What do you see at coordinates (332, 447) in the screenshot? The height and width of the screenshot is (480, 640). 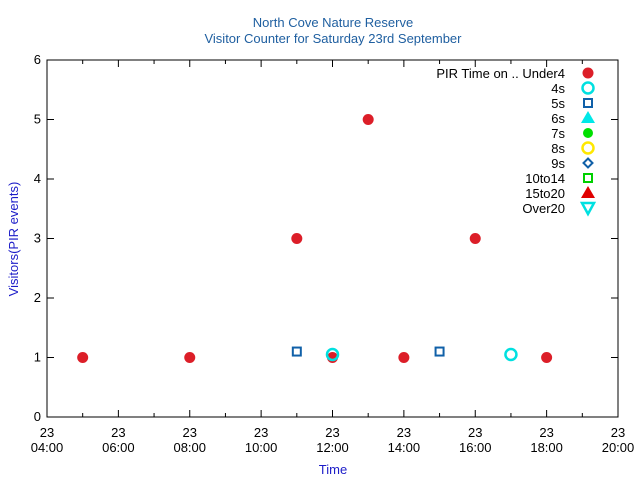 I see `x-tick-label-time: 12:00` at bounding box center [332, 447].